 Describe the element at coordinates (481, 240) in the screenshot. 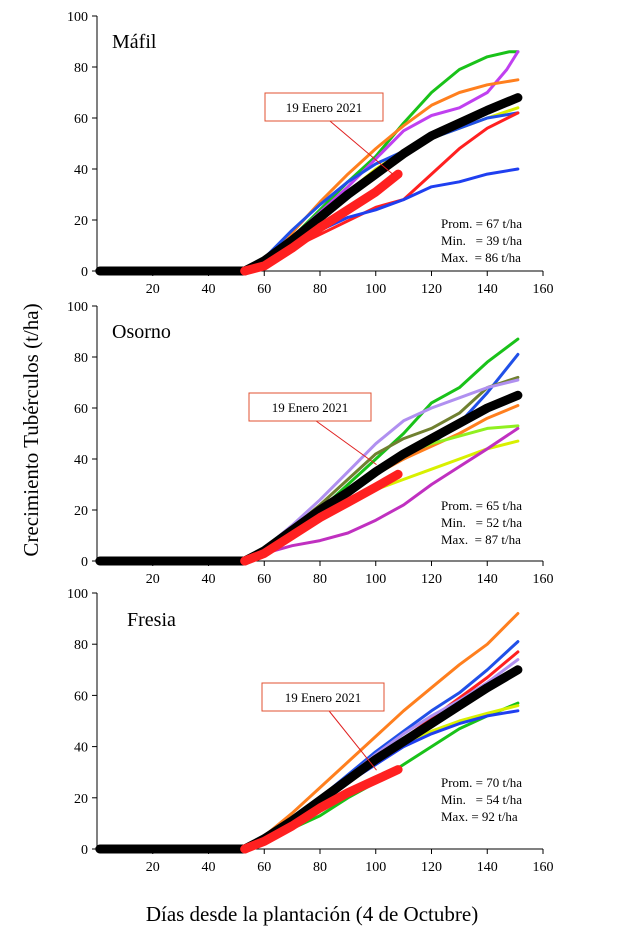

I see `stat-line: Min. = 39 t/ha` at that location.